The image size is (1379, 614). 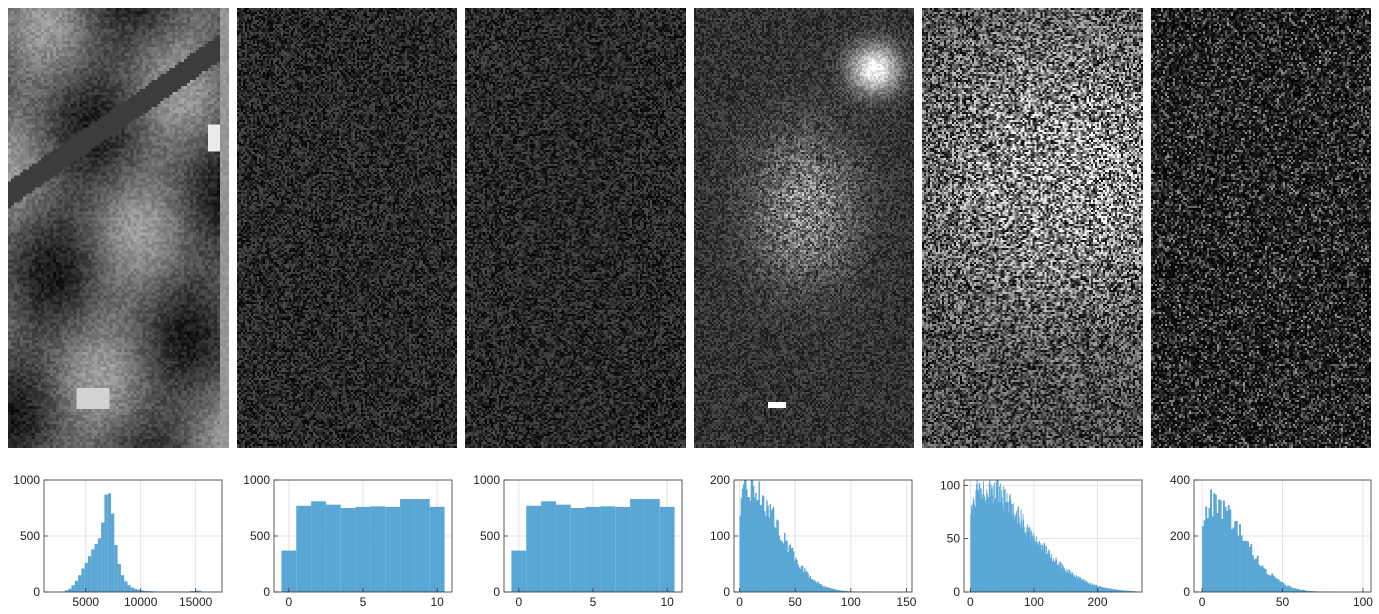 I want to click on histogram-5-svg: 0 100 200 0 50 100, so click(x=1041, y=543).